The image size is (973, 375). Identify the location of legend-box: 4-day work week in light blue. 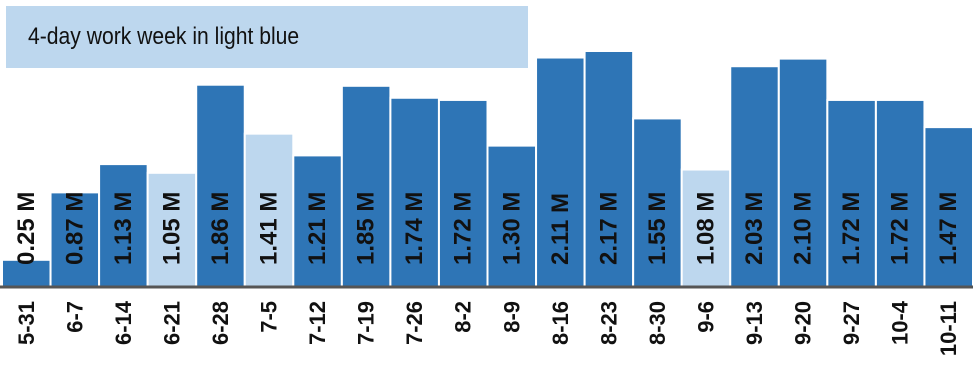
(267, 37).